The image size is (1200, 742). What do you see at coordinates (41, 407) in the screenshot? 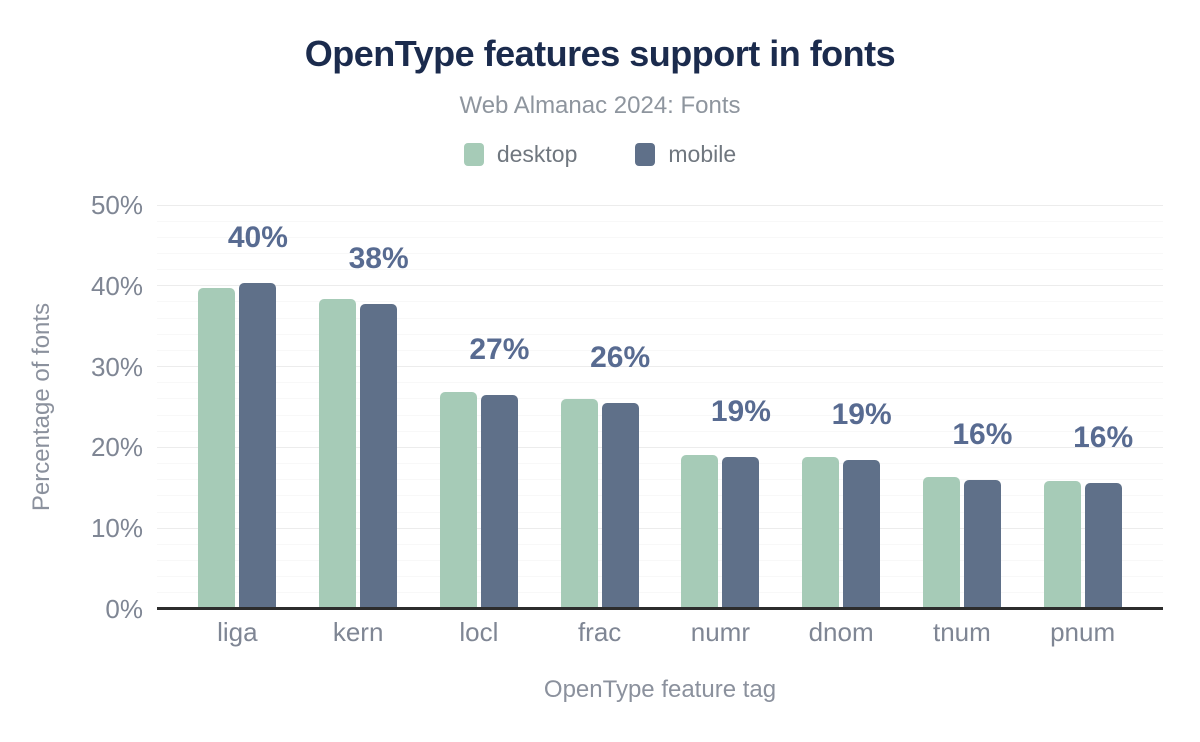
I see `y-axis-title: Percentage of fonts` at bounding box center [41, 407].